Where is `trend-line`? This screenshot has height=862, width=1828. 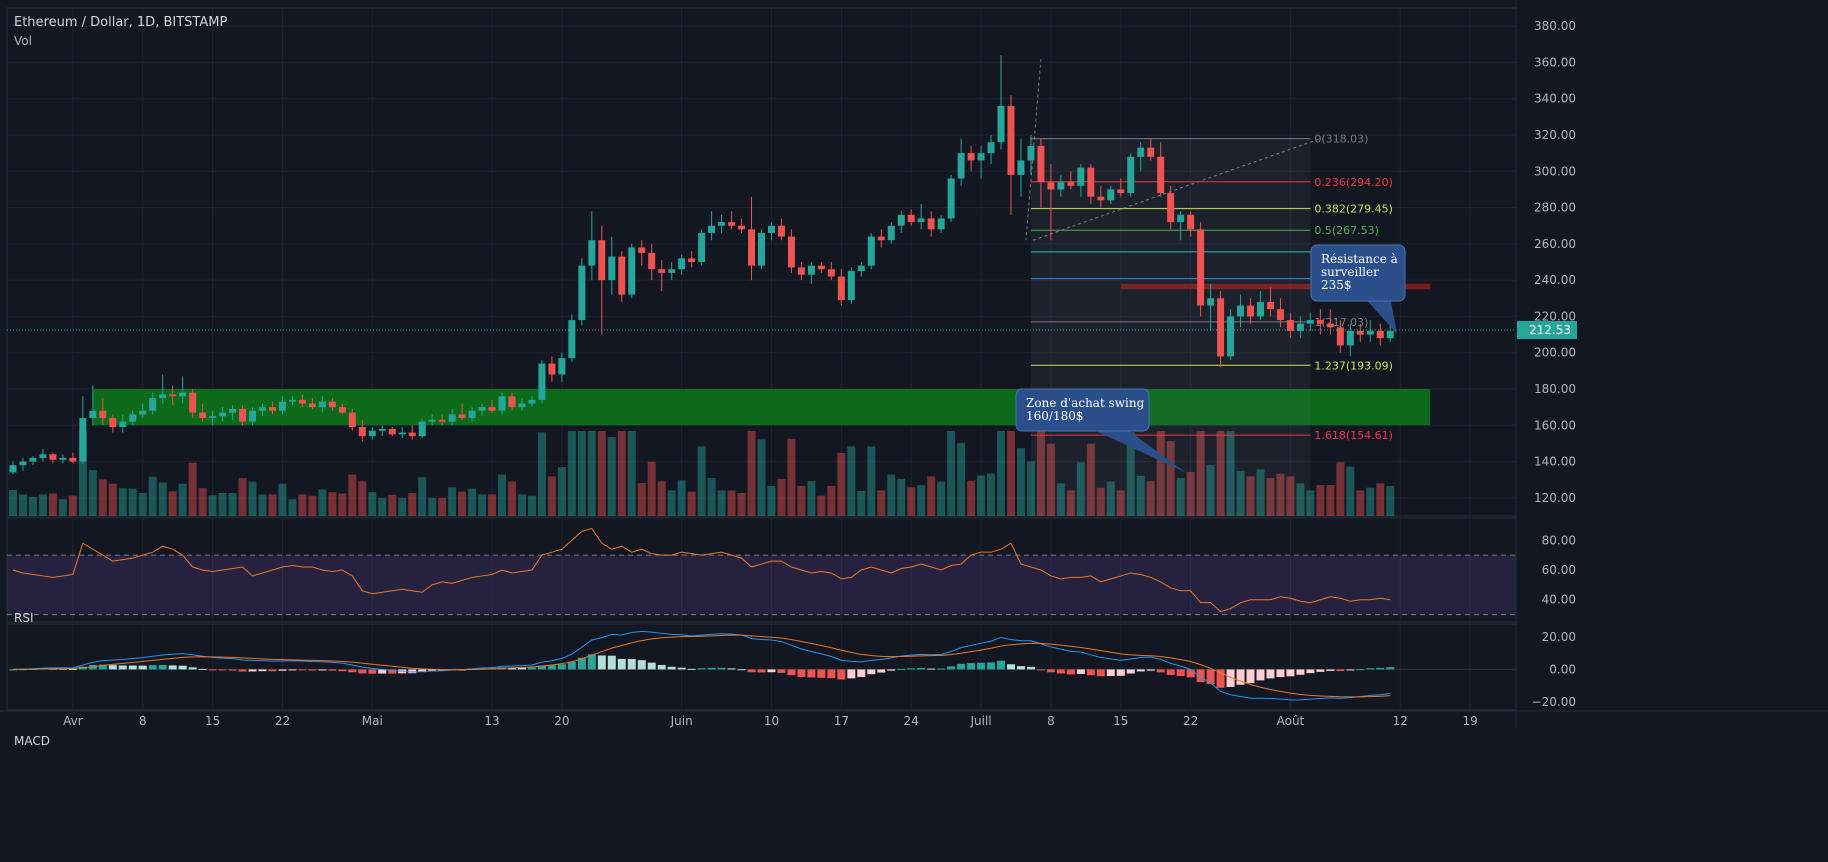 trend-line is located at coordinates (1176, 189).